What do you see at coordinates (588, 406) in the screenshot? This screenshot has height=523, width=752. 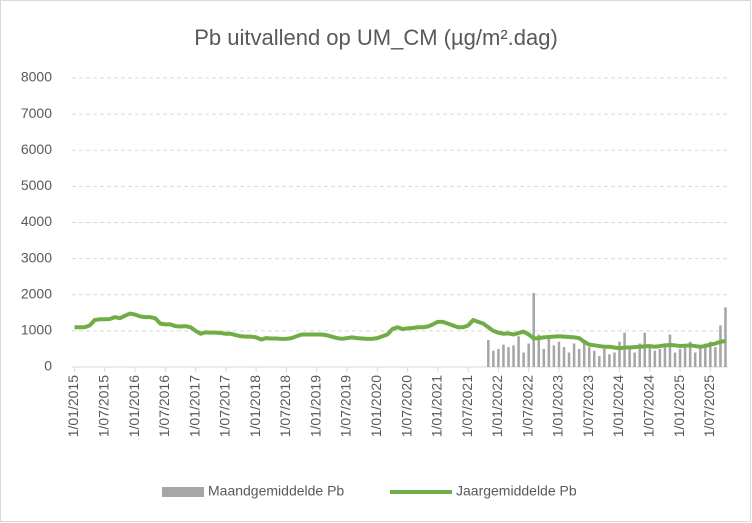 I see `x-tick-label: 1/07/2023` at bounding box center [588, 406].